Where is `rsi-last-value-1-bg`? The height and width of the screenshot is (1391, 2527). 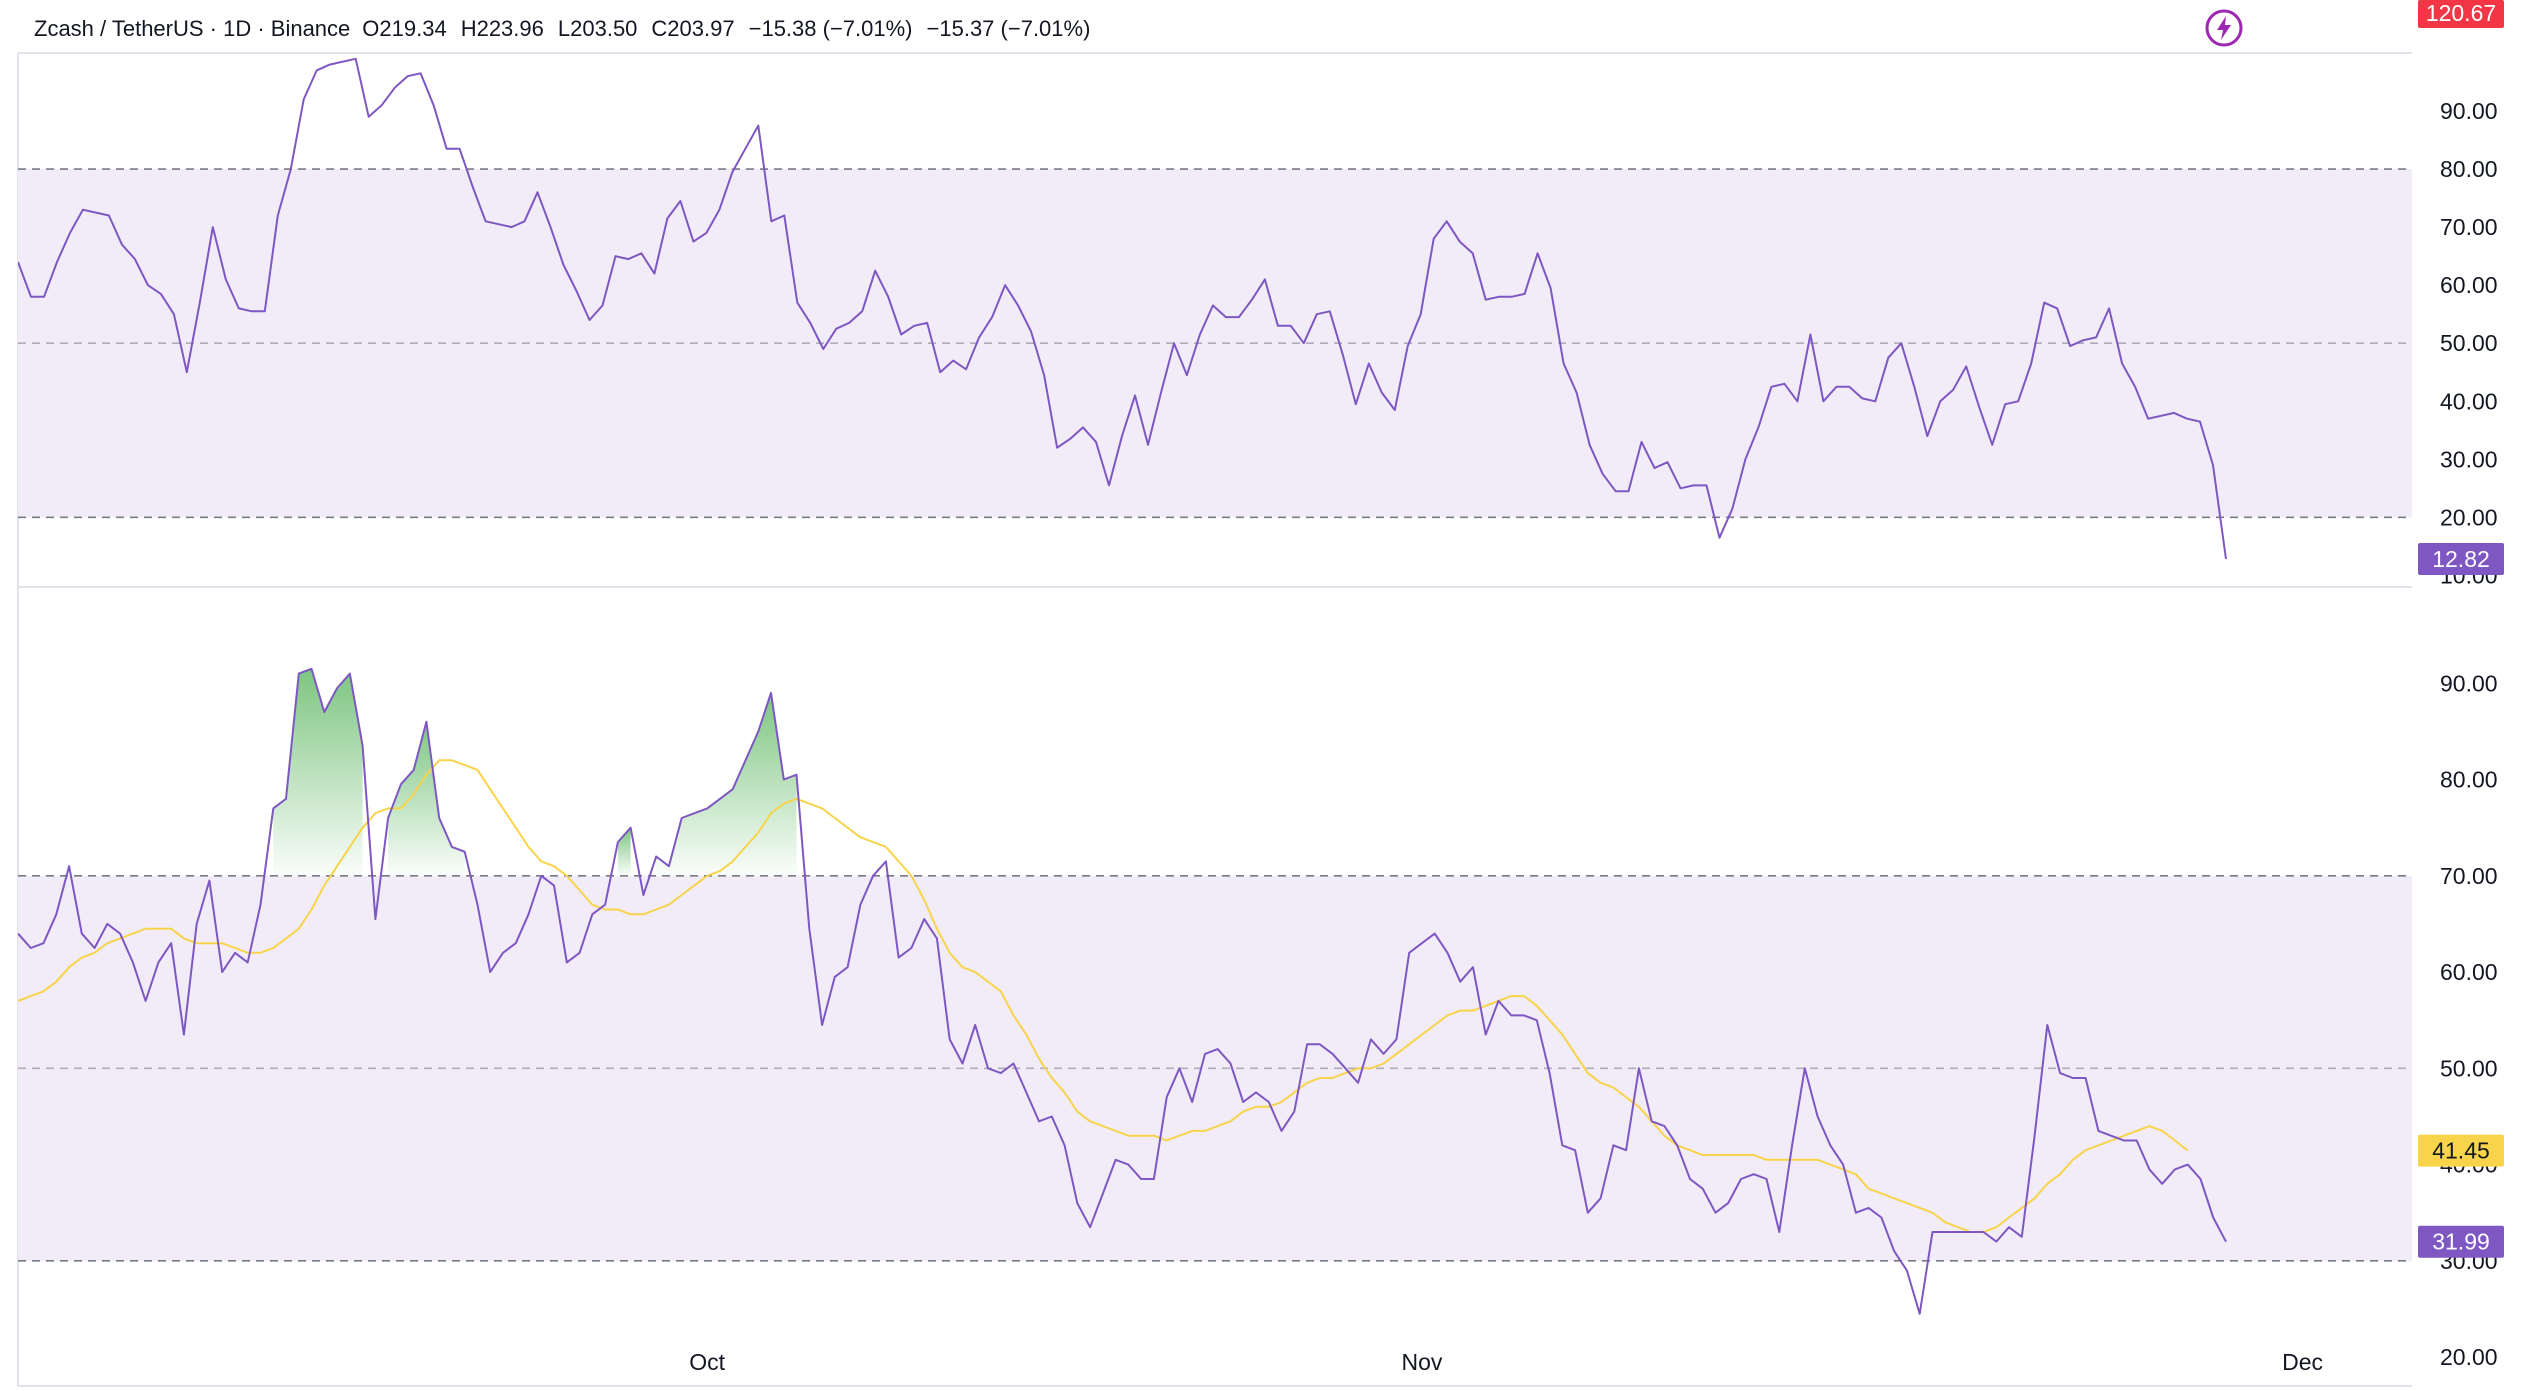
rsi-last-value-1-bg is located at coordinates (2461, 559).